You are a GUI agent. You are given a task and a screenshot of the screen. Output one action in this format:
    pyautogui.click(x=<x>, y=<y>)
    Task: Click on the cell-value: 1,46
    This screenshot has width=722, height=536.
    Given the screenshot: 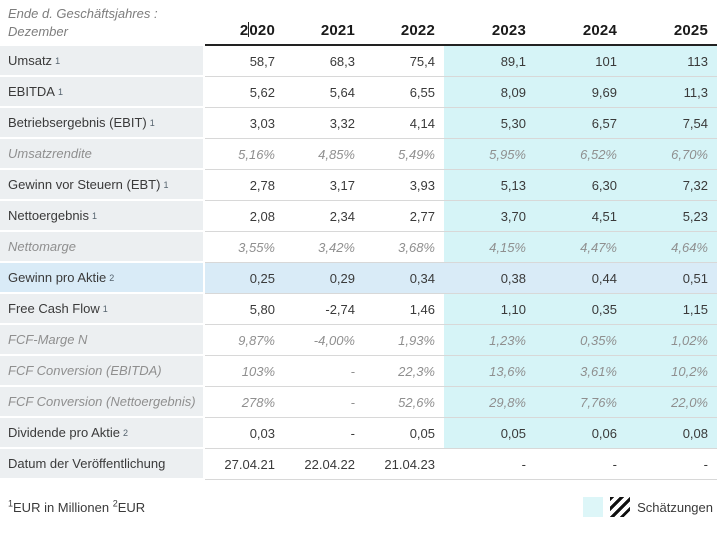 What is the action you would take?
    pyautogui.click(x=404, y=309)
    